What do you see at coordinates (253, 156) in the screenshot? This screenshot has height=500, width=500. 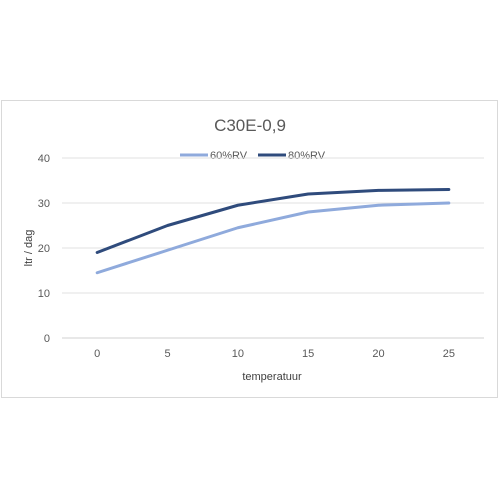 I see `legend: 60%RV 80%RV` at bounding box center [253, 156].